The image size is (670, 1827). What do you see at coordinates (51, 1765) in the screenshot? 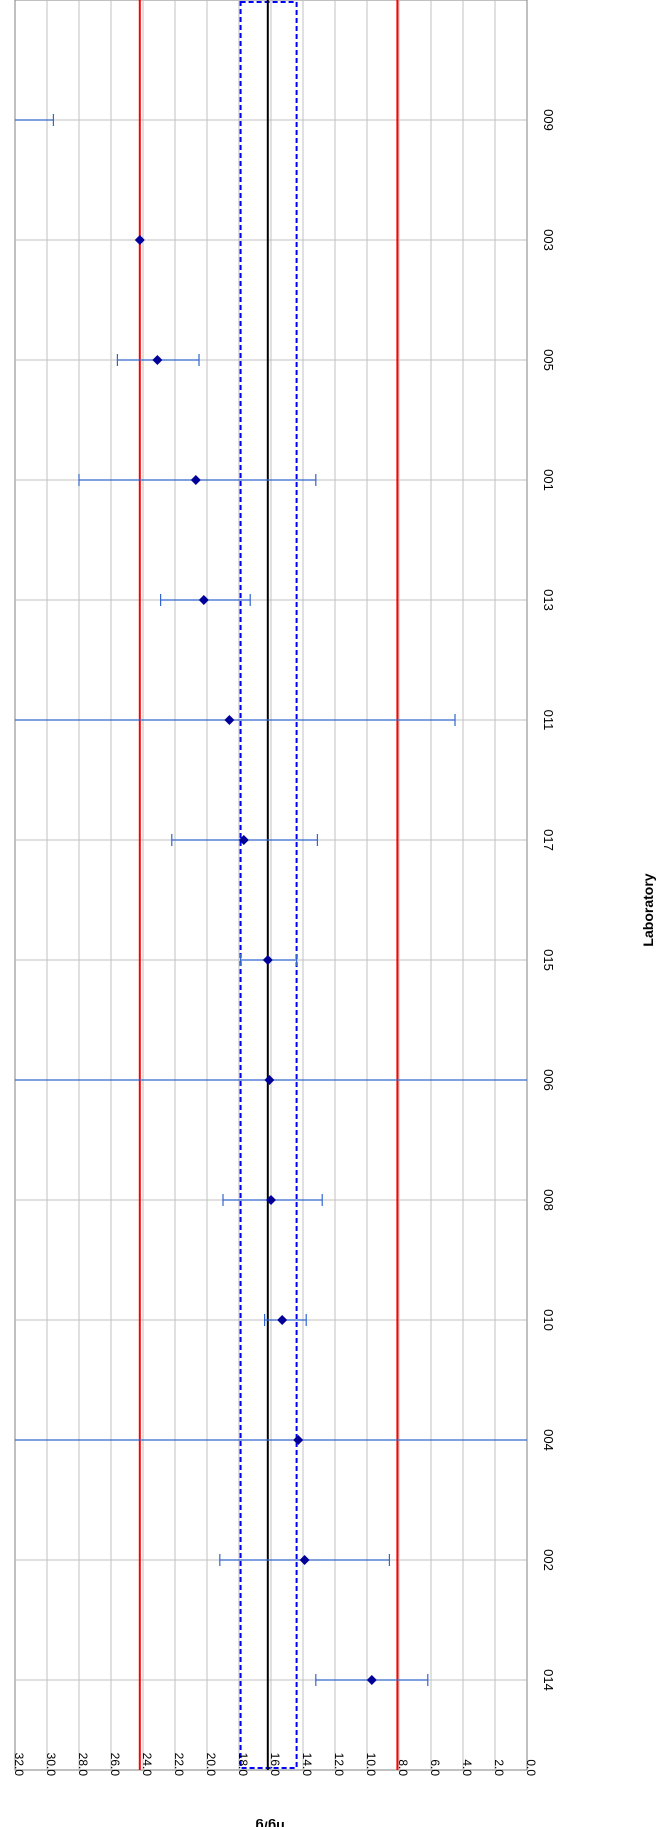
I see `value-tick-label: 30.0` at bounding box center [51, 1765].